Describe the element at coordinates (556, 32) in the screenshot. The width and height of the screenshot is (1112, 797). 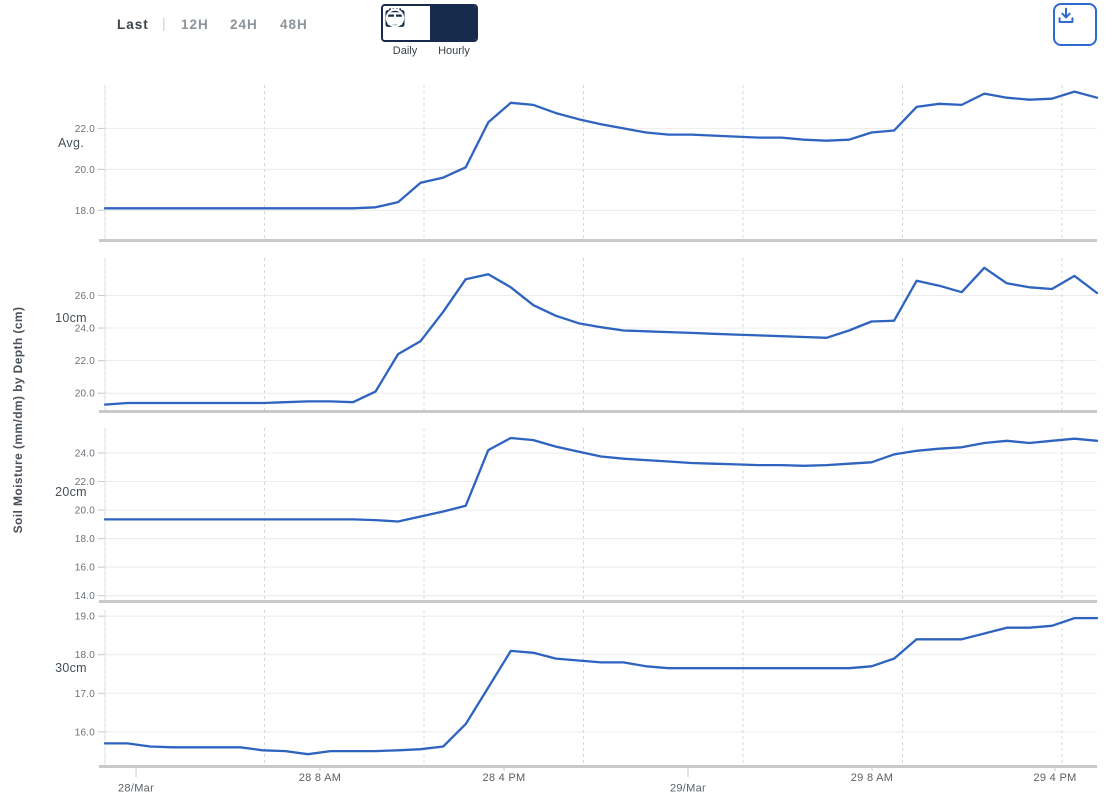
I see `toolbar: Last | 12H 24H 48H` at that location.